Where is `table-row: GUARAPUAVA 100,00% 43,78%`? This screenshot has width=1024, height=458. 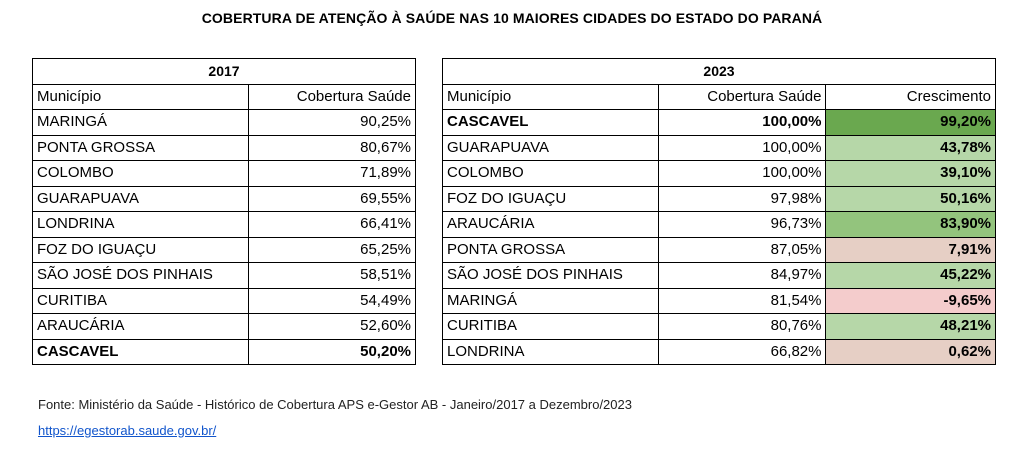 table-row: GUARAPUAVA 100,00% 43,78% is located at coordinates (719, 147).